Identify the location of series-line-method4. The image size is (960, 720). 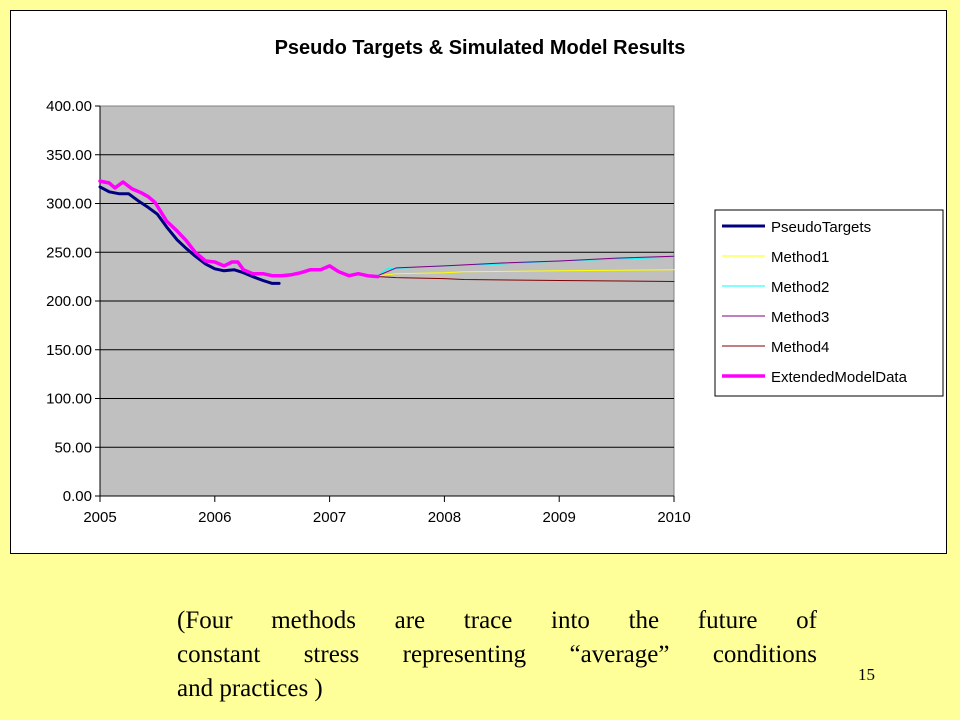
(526, 279).